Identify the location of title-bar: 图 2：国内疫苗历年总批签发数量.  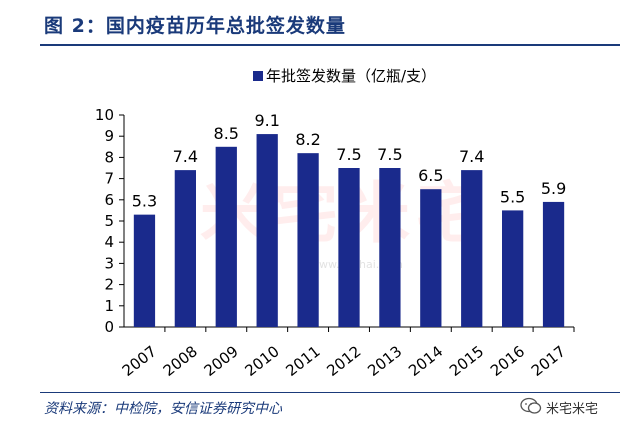
(319, 23).